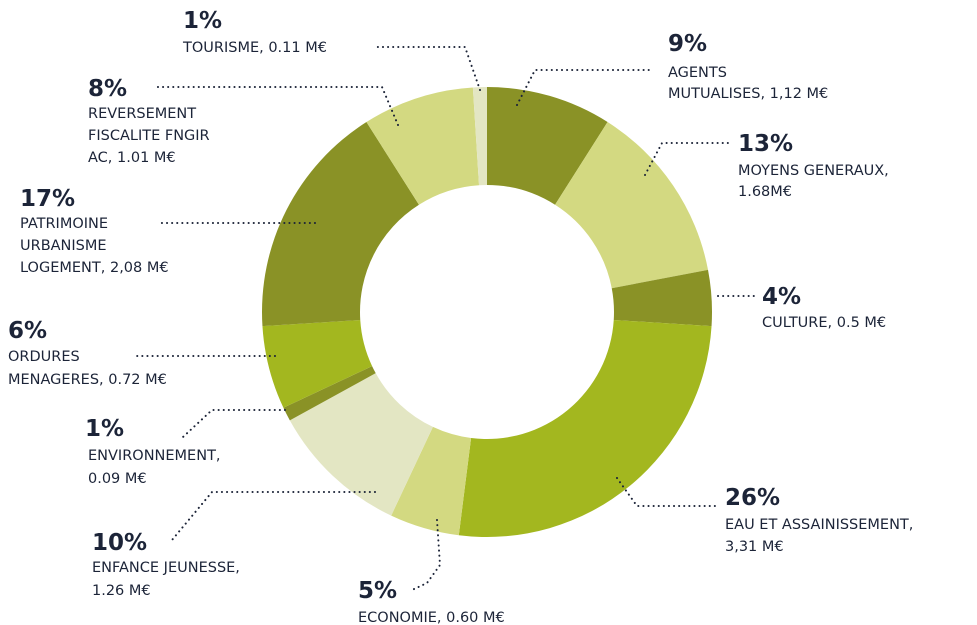 This screenshot has height=625, width=977. I want to click on category-label: URBANISME, so click(63, 246).